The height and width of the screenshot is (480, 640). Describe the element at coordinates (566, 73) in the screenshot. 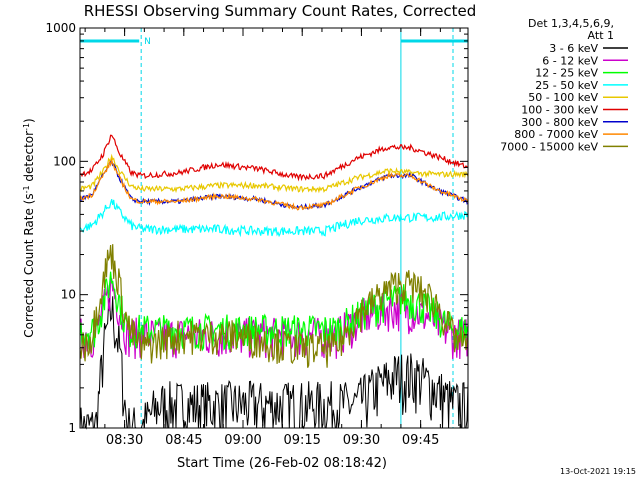

I see `legend-label-2: 12 - 25 keV` at that location.